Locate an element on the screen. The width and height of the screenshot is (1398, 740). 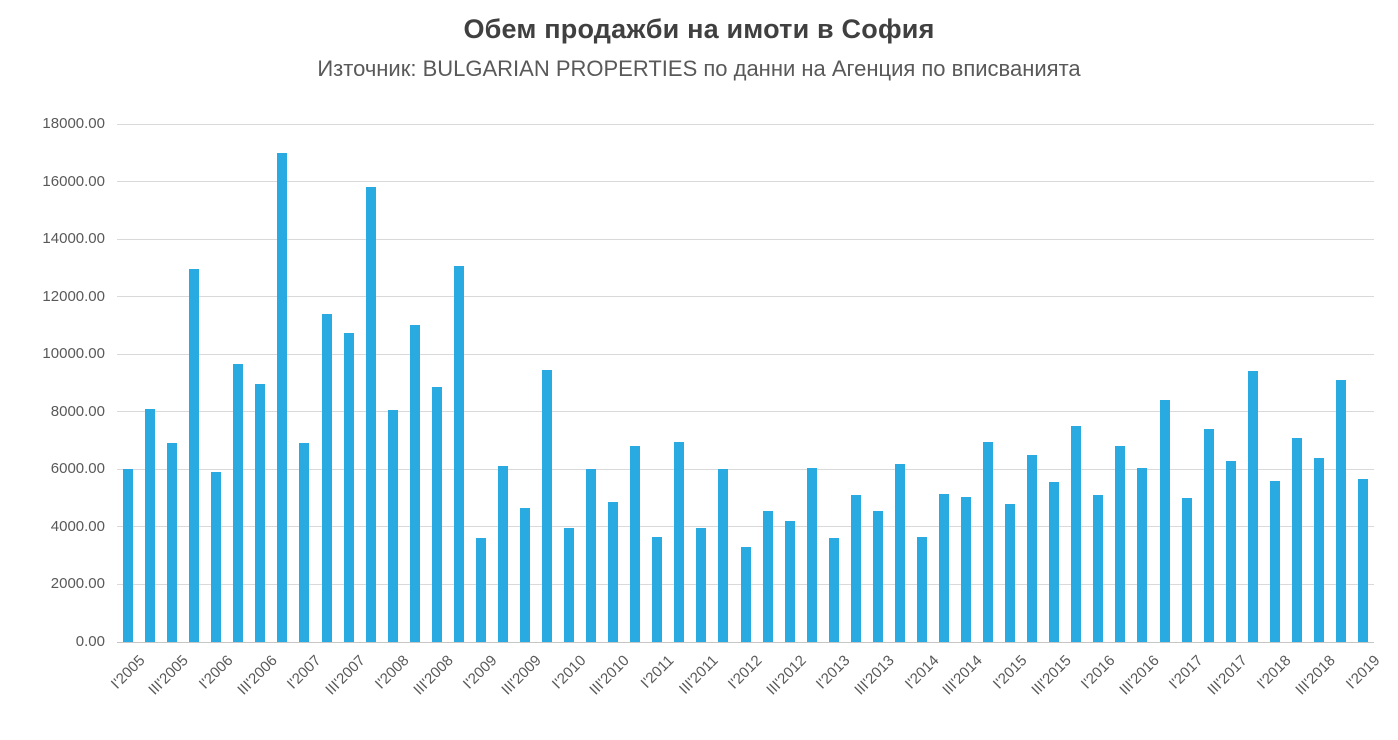
x-axis-tick-label: III'2008 is located at coordinates (433, 675).